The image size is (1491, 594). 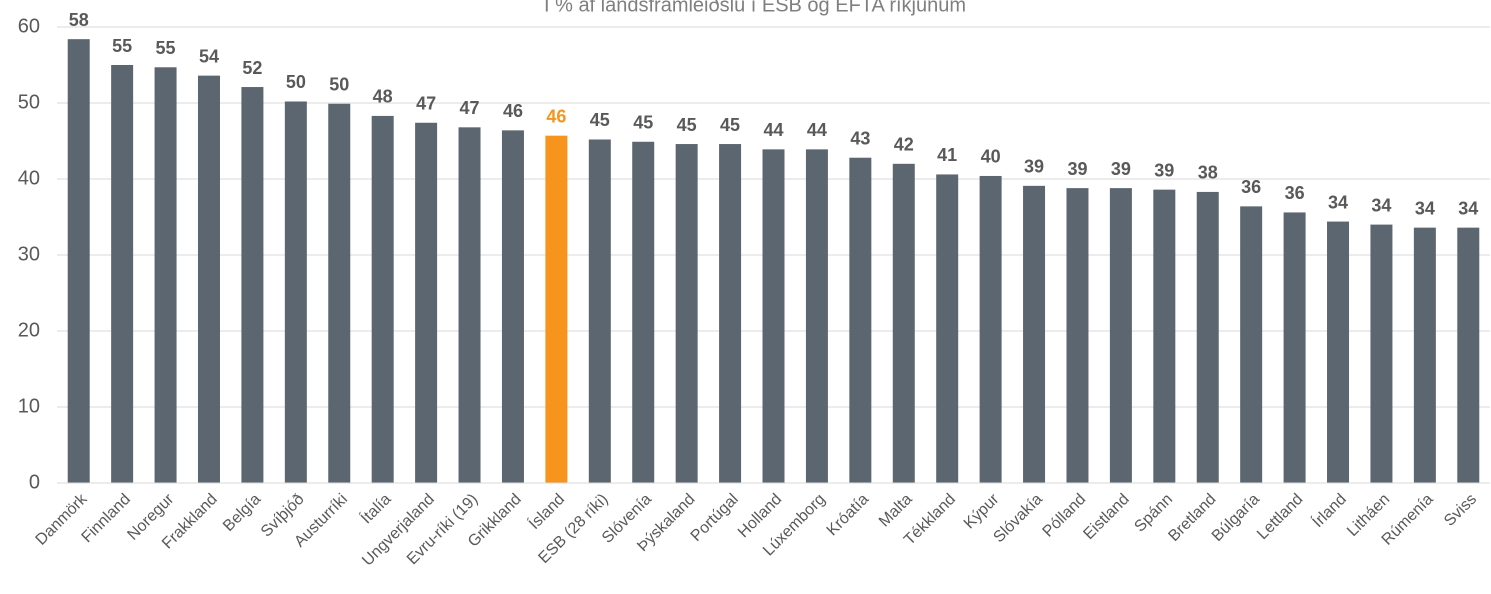 What do you see at coordinates (1329, 510) in the screenshot?
I see `x-tick-label: Írland` at bounding box center [1329, 510].